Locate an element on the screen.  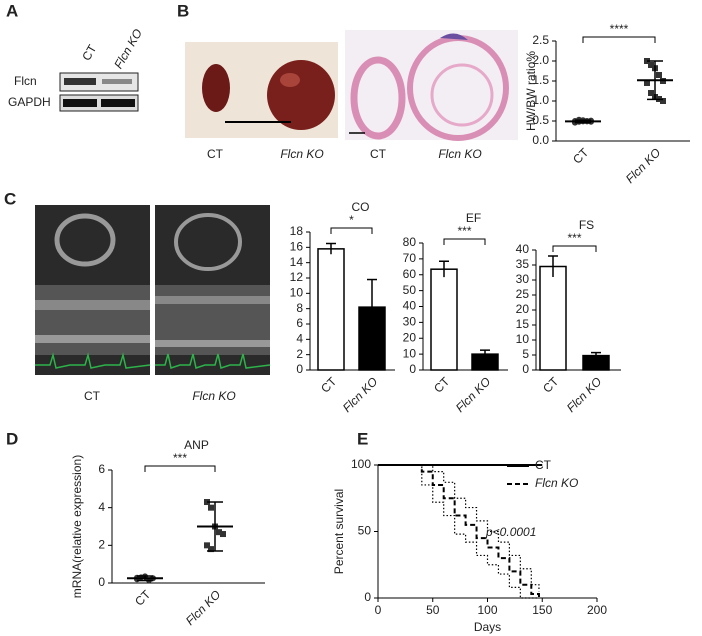
panel-letter: B is located at coordinates (183, 10).